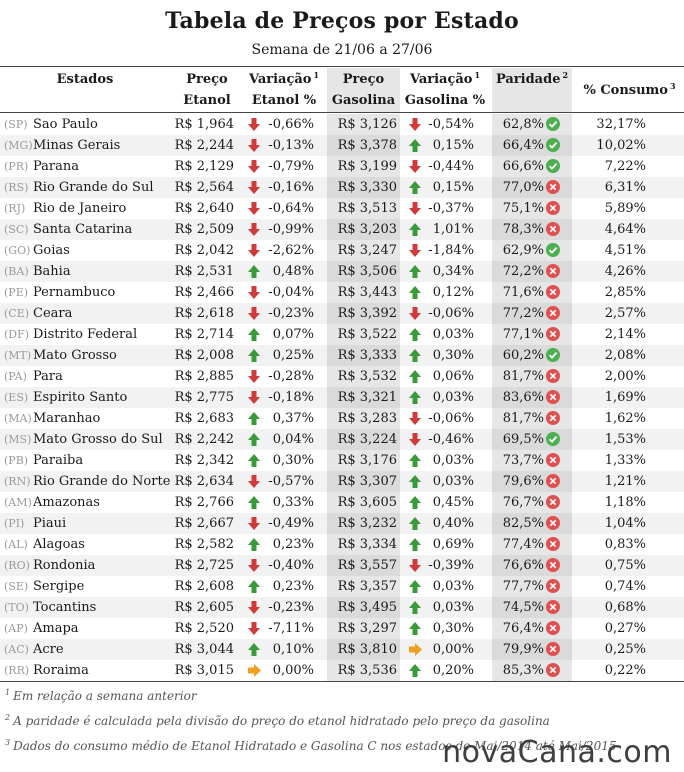  Describe the element at coordinates (523, 565) in the screenshot. I see `parity-value: 76,6%` at that location.